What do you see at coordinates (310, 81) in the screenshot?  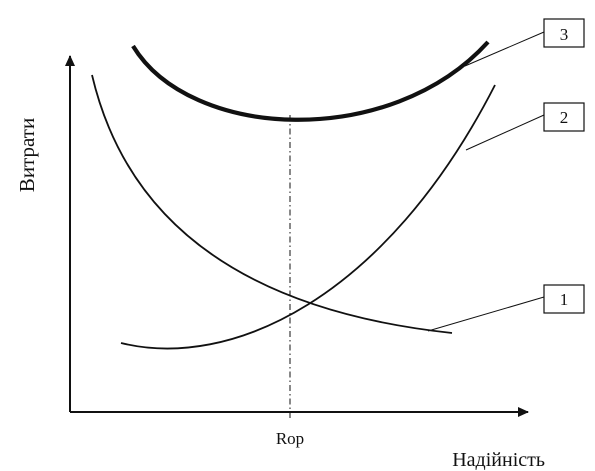 I see `series-3-curve` at bounding box center [310, 81].